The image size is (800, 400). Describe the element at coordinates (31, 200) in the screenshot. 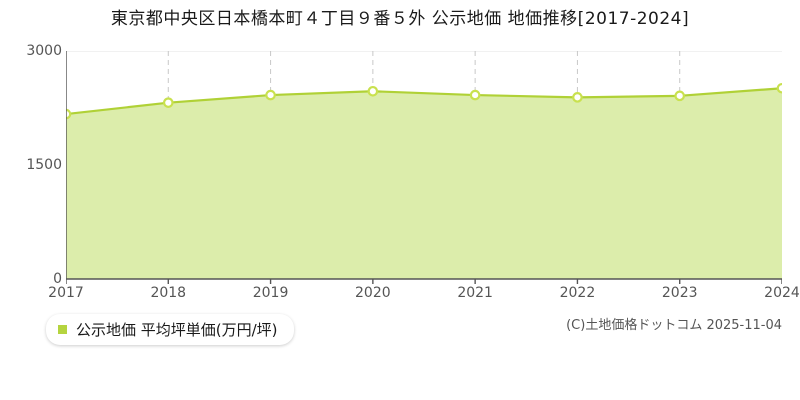

I see `y-axis: 0 1500 3000` at that location.